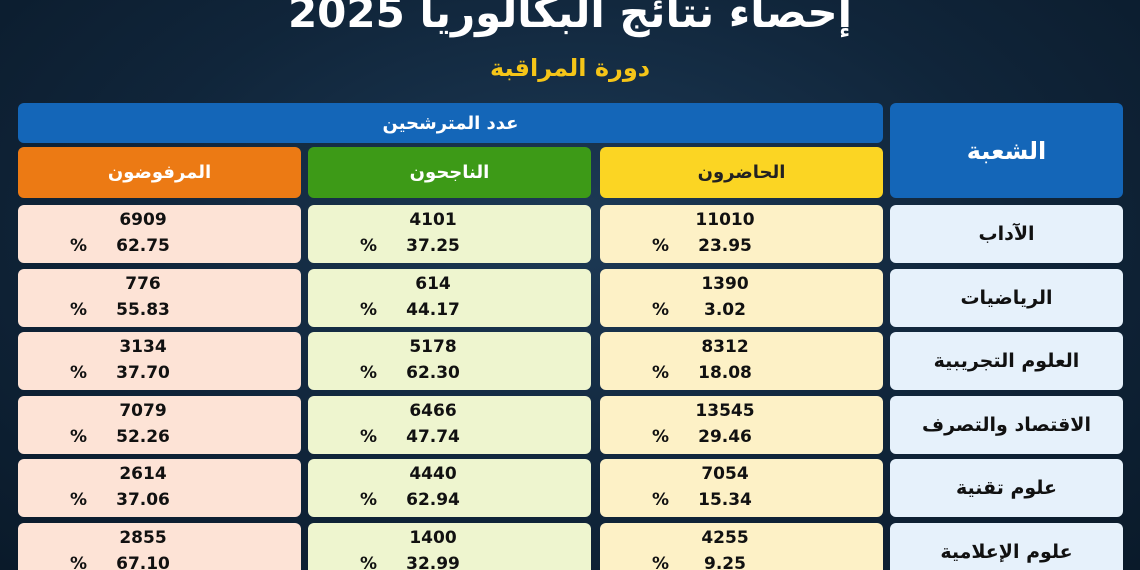 This screenshot has width=1140, height=570. I want to click on candidates-header: عدد المترشحين, so click(450, 123).